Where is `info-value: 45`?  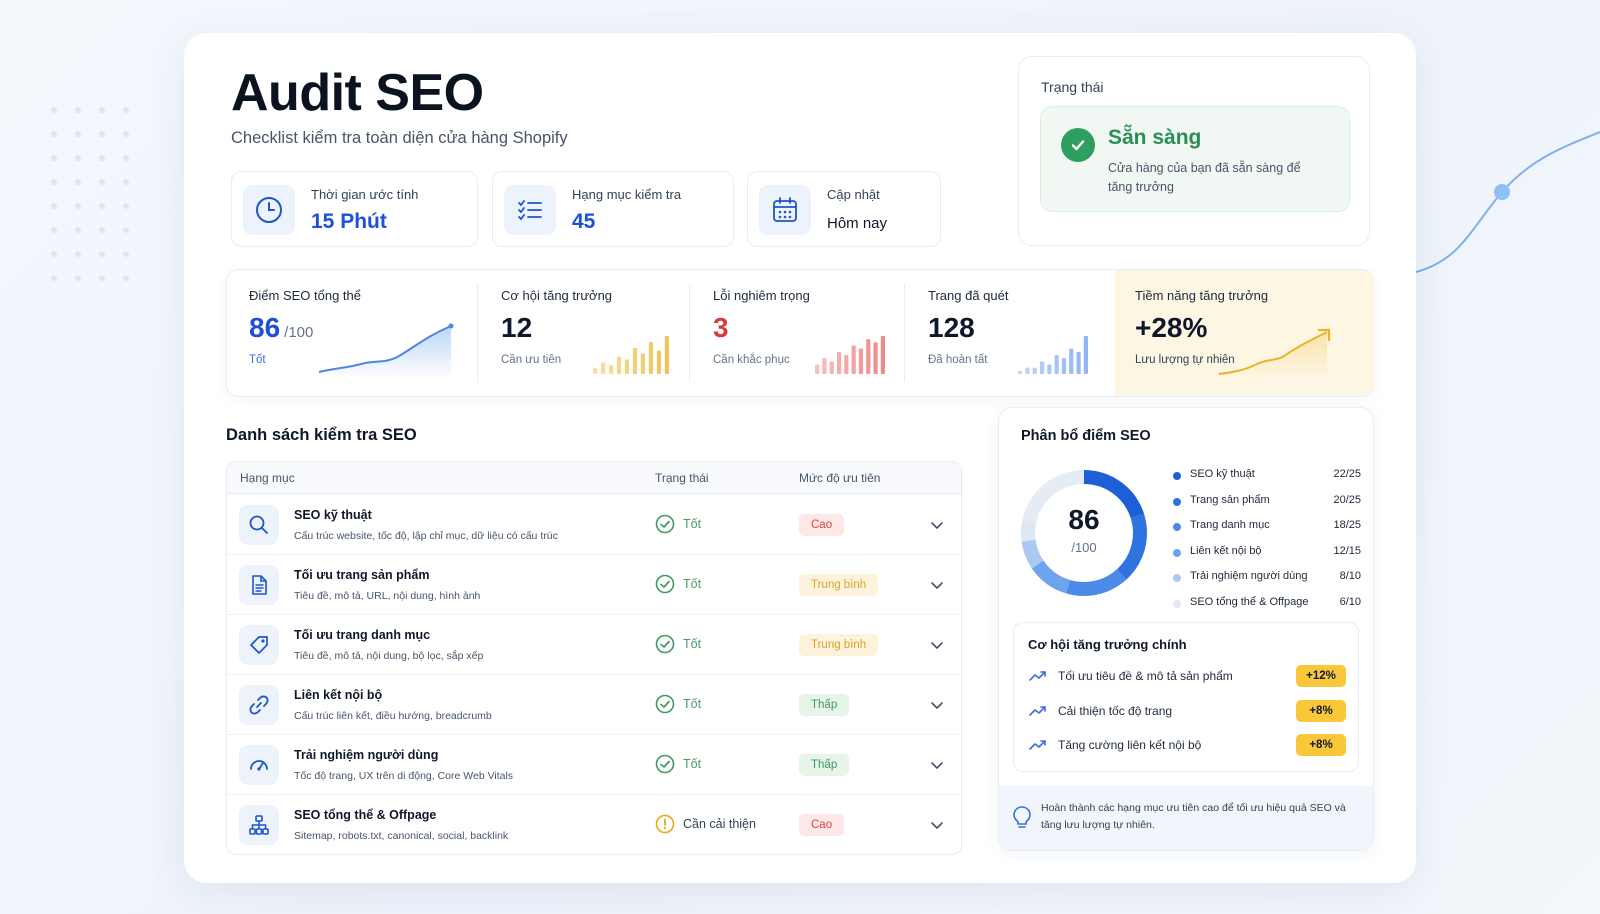
info-value: 45 is located at coordinates (584, 221).